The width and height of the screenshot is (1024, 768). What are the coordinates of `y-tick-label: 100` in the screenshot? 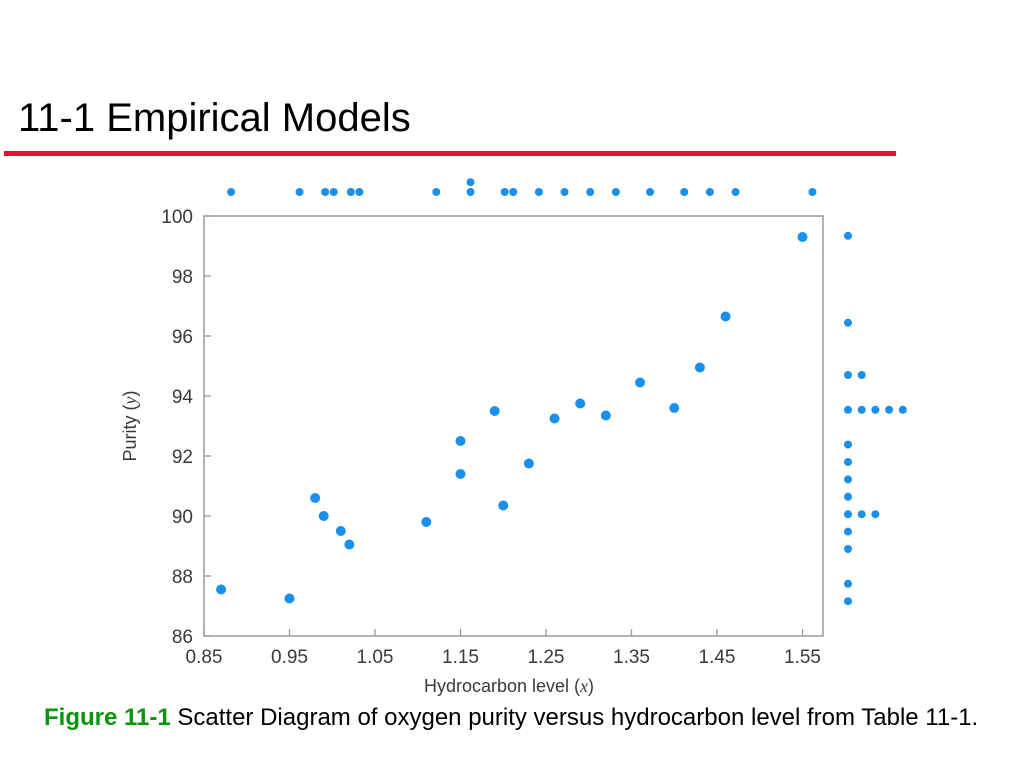 It's located at (177, 217).